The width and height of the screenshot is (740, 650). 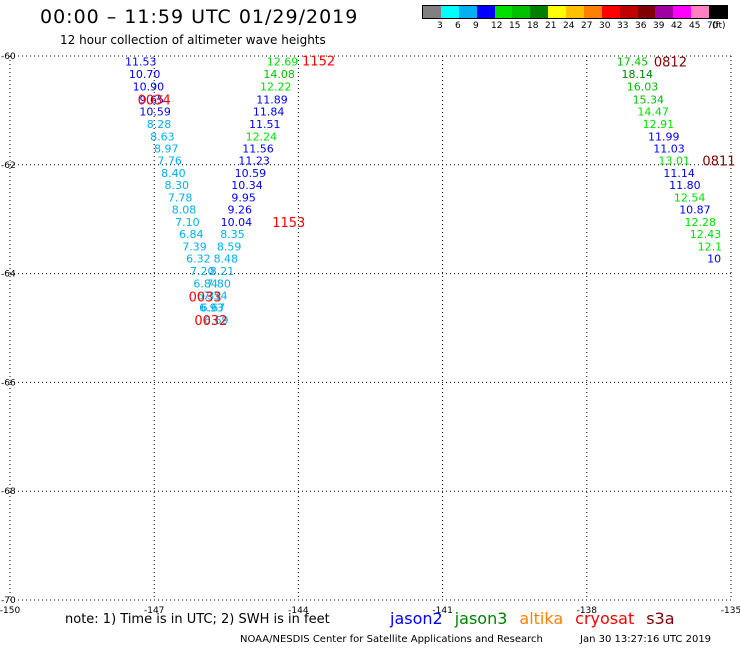 What do you see at coordinates (8, 275) in the screenshot?
I see `y-tick-label: -64` at bounding box center [8, 275].